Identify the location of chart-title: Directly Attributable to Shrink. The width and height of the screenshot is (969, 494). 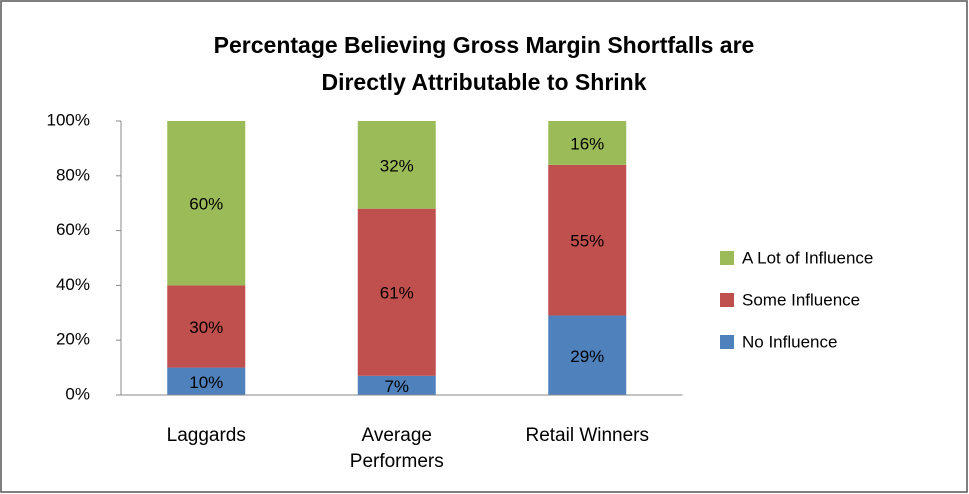
(483, 82).